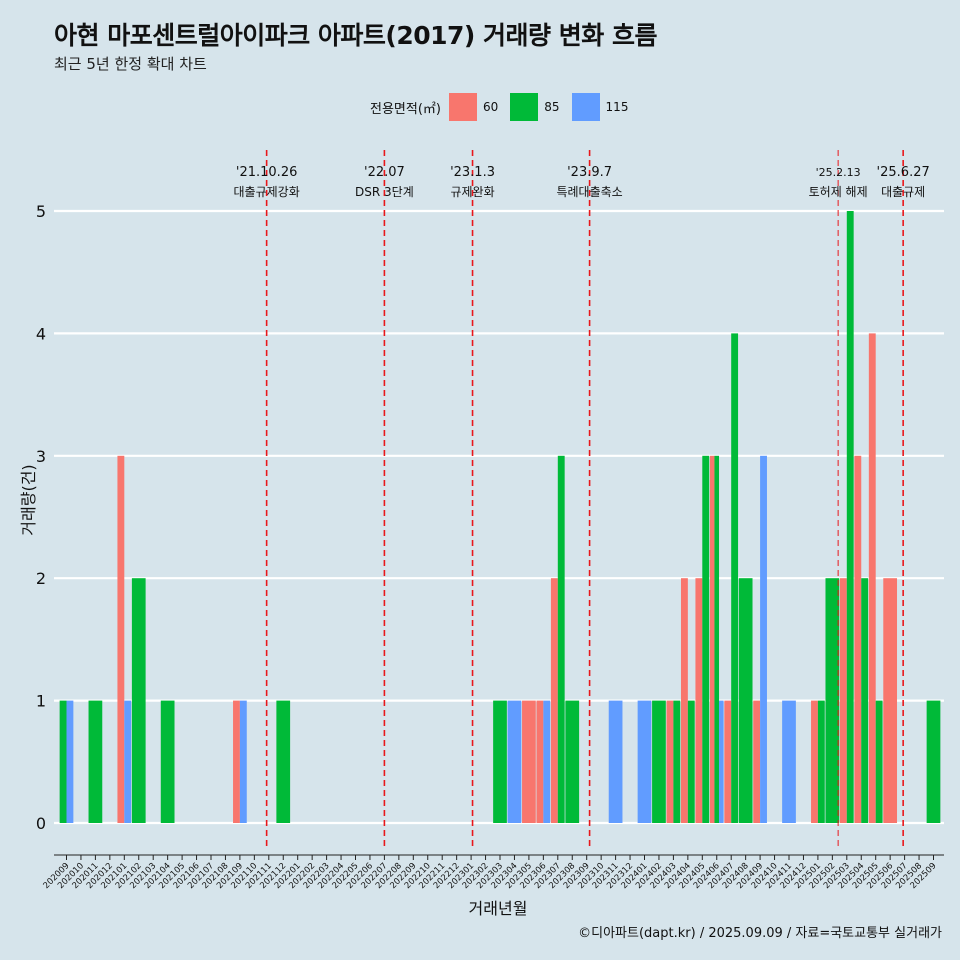 Image resolution: width=960 pixels, height=960 pixels. I want to click on event-label: 토허제 해제, so click(838, 192).